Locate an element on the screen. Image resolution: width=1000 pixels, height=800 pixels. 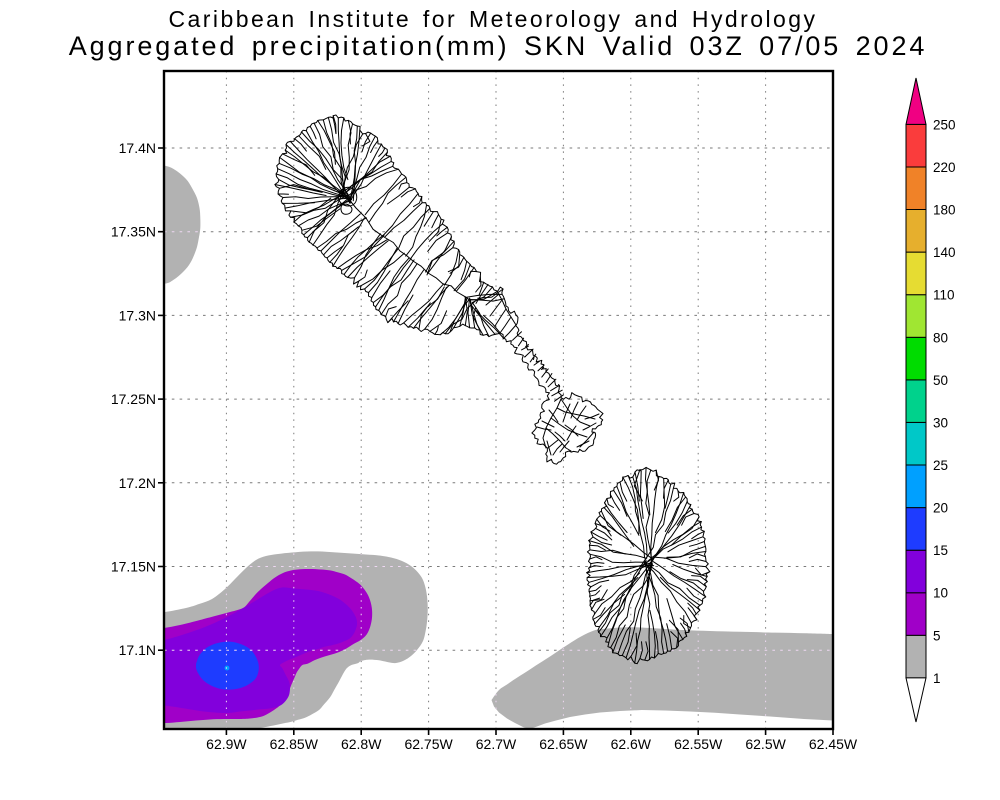
svg-text: 250 is located at coordinates (944, 124).